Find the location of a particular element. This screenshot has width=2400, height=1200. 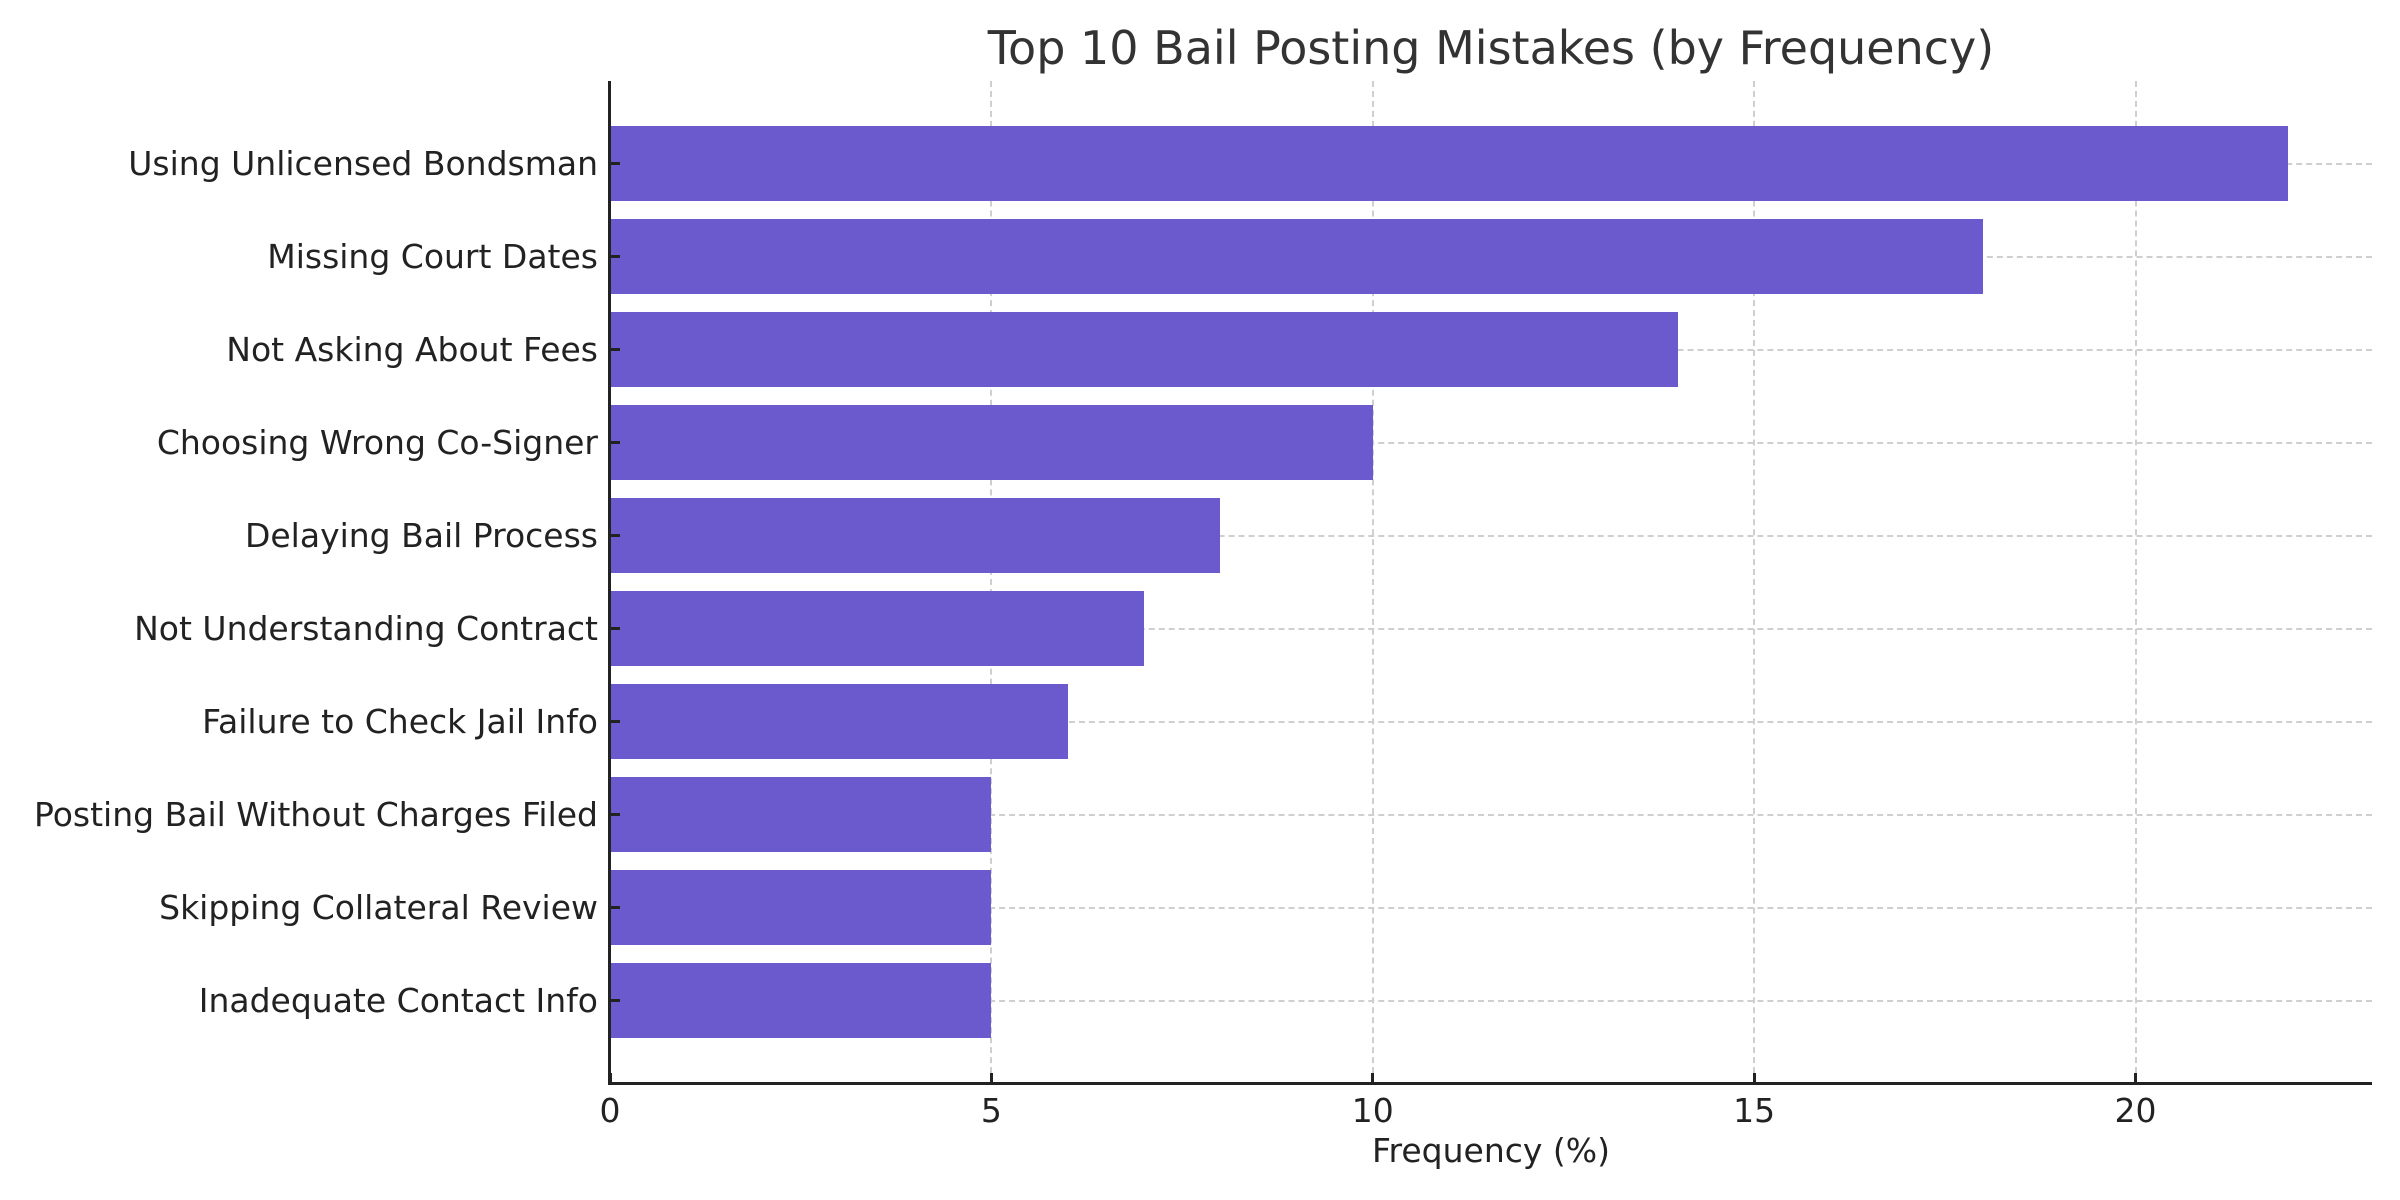

x-tick-label: 0 is located at coordinates (610, 1110).